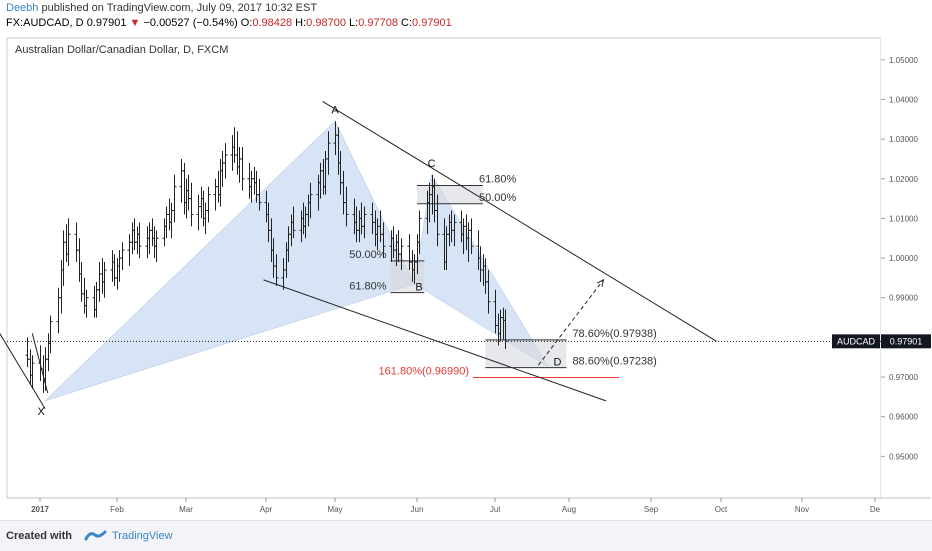  Describe the element at coordinates (326, 23) in the screenshot. I see `ohlc-high: 0.98700` at that location.